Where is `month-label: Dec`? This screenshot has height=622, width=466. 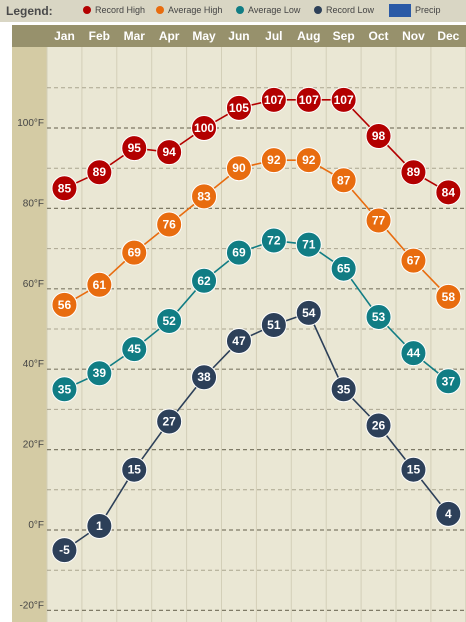
month-label: Dec is located at coordinates (448, 36).